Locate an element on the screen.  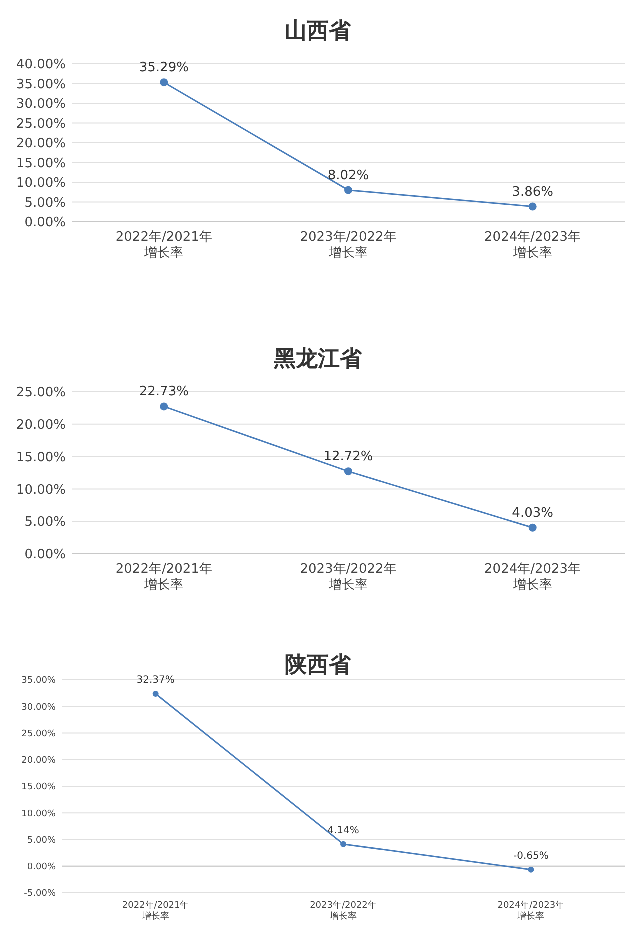
data-label: 12.72% is located at coordinates (349, 457).